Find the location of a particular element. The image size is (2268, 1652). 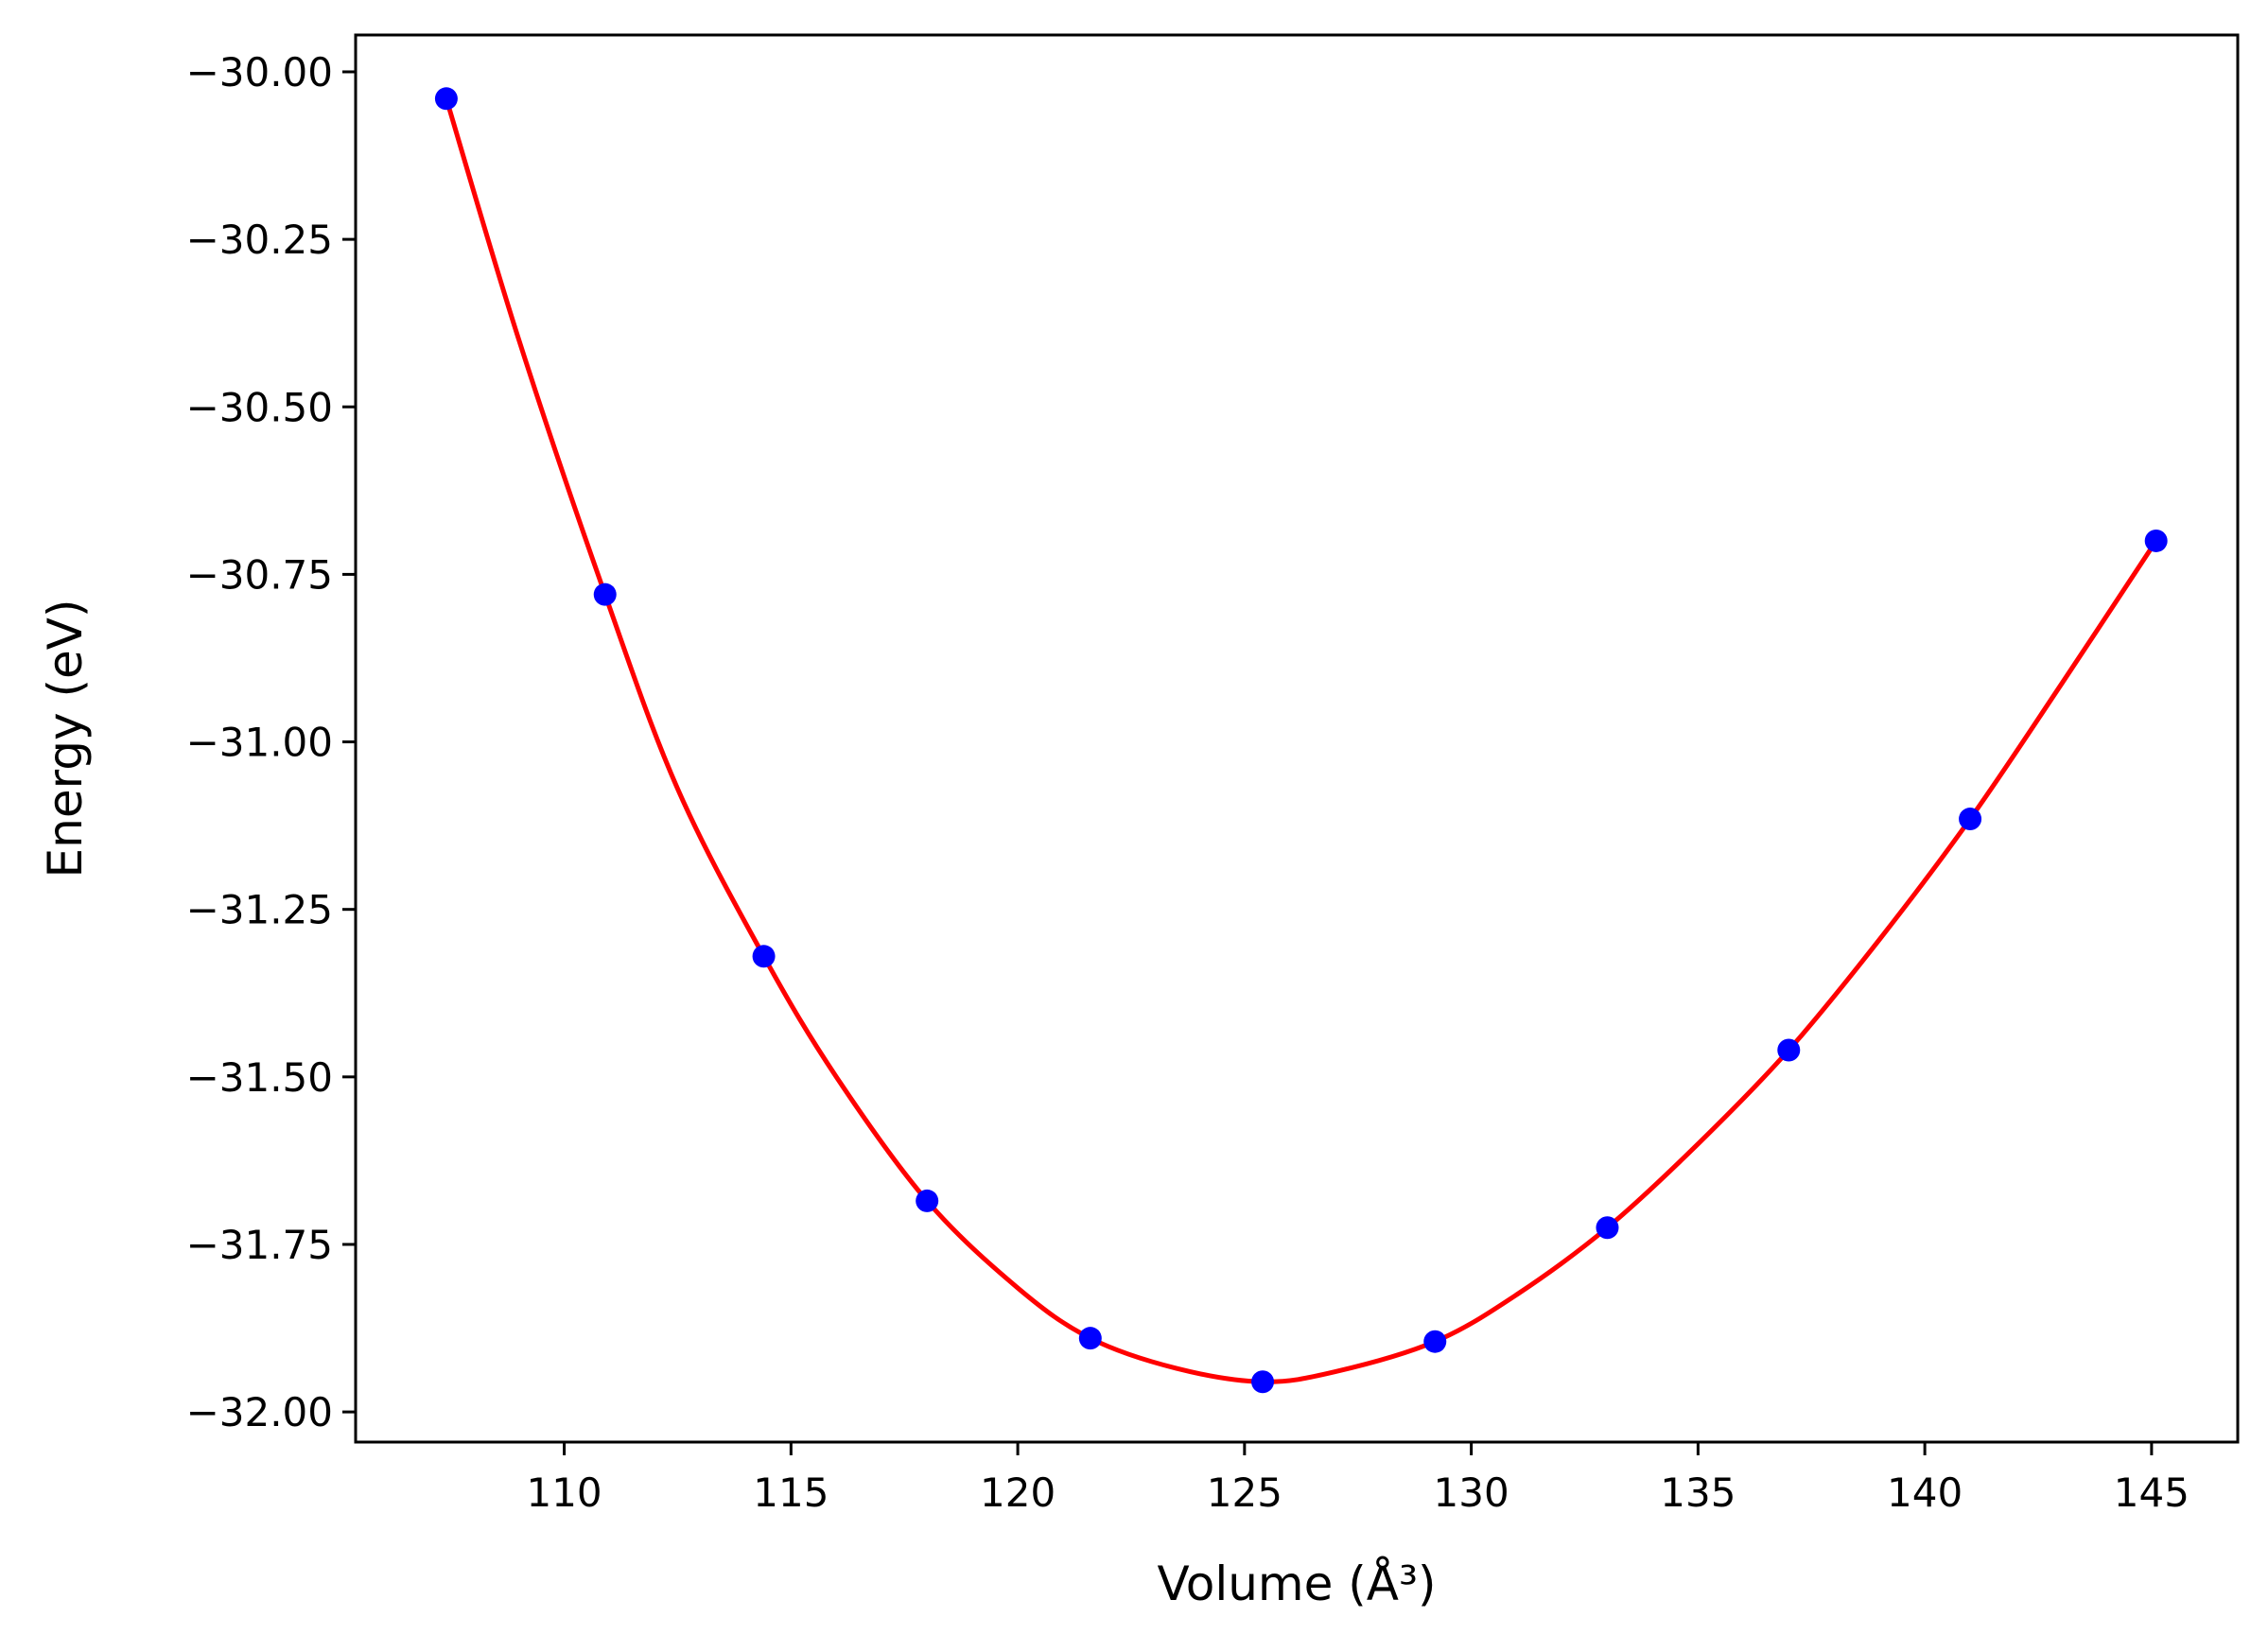

y-tick-label: −31.25 is located at coordinates (259, 910).